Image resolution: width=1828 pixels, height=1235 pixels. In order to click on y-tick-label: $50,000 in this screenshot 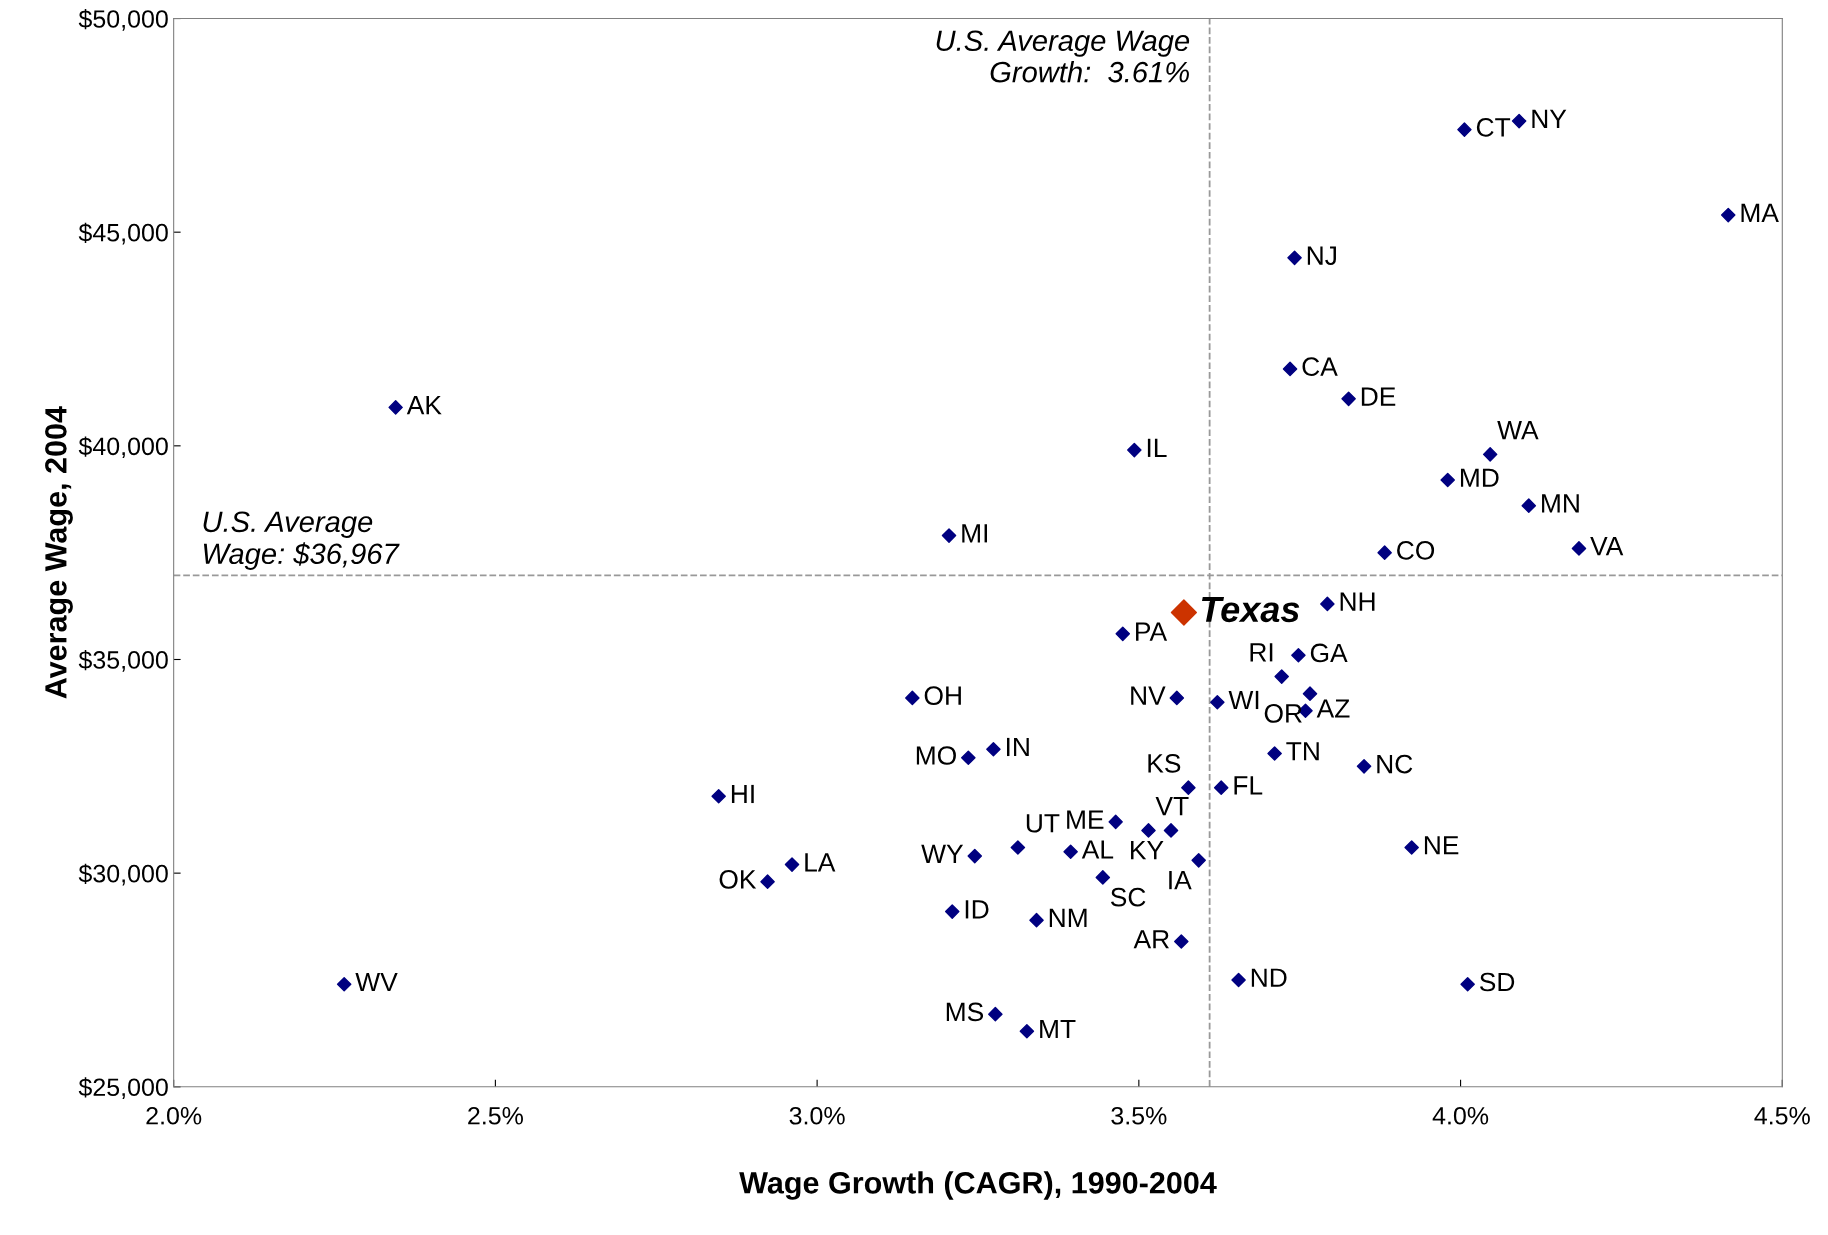, I will do `click(123, 20)`.